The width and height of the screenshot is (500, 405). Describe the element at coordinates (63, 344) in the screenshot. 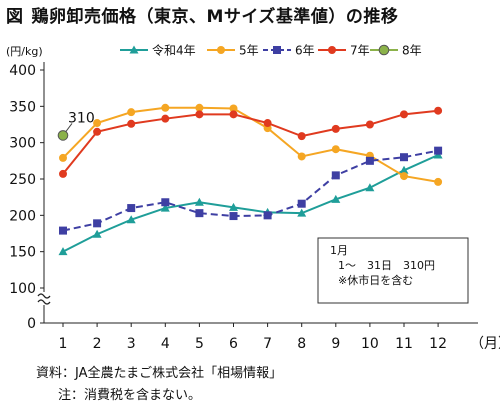

I see `x-tick-label: 1` at that location.